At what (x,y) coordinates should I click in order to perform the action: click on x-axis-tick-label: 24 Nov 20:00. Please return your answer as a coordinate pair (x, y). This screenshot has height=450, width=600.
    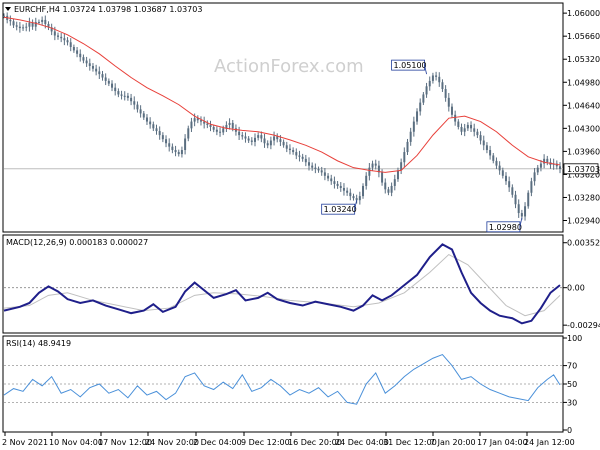
    Looking at the image, I should click on (172, 442).